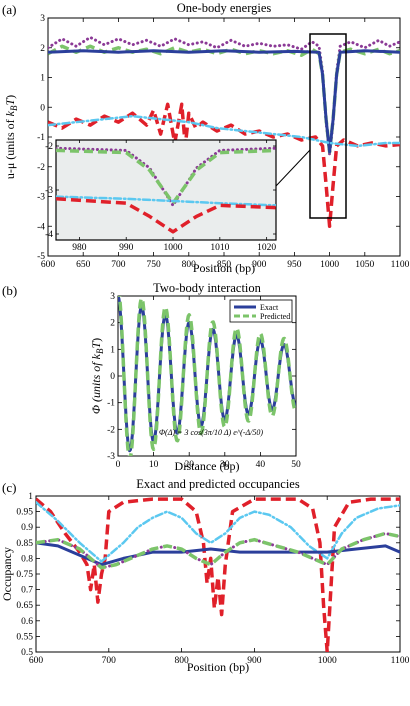 The image size is (410, 706). Describe the element at coordinates (218, 667) in the screenshot. I see `panel-c-xlabel: Position (bp)` at that location.